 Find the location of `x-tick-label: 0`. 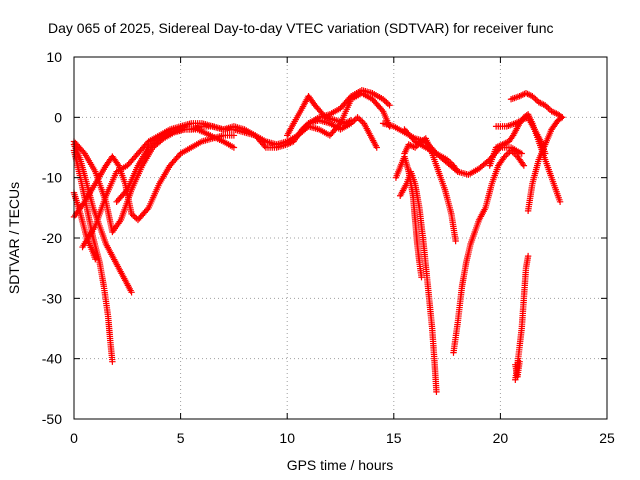

x-tick-label: 0 is located at coordinates (74, 438).